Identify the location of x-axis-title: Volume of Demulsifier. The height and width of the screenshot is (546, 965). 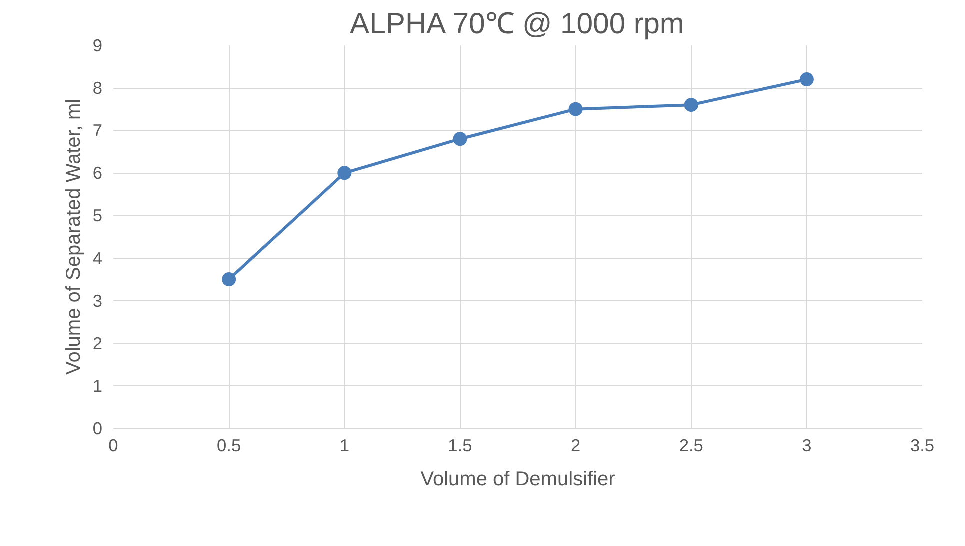
(518, 479).